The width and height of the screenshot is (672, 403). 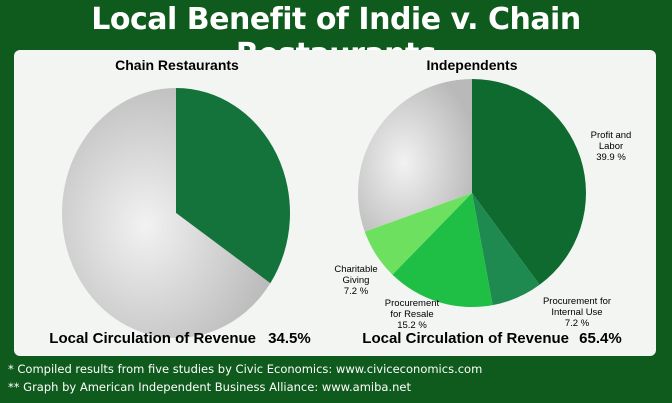 I want to click on chart-title-independents: Independents, so click(x=471, y=65).